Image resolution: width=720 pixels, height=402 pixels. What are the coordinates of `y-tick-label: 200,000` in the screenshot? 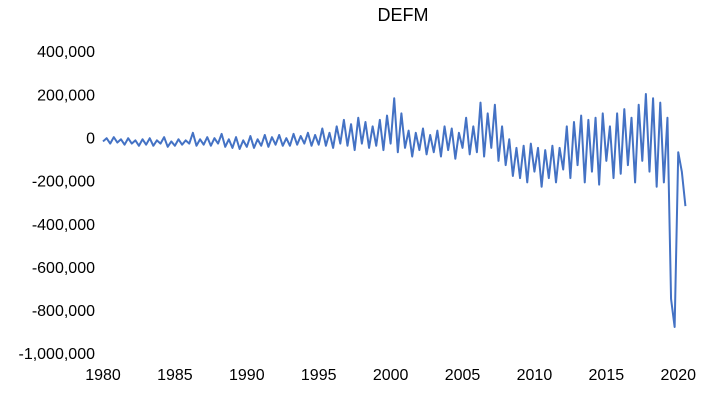 It's located at (66, 95).